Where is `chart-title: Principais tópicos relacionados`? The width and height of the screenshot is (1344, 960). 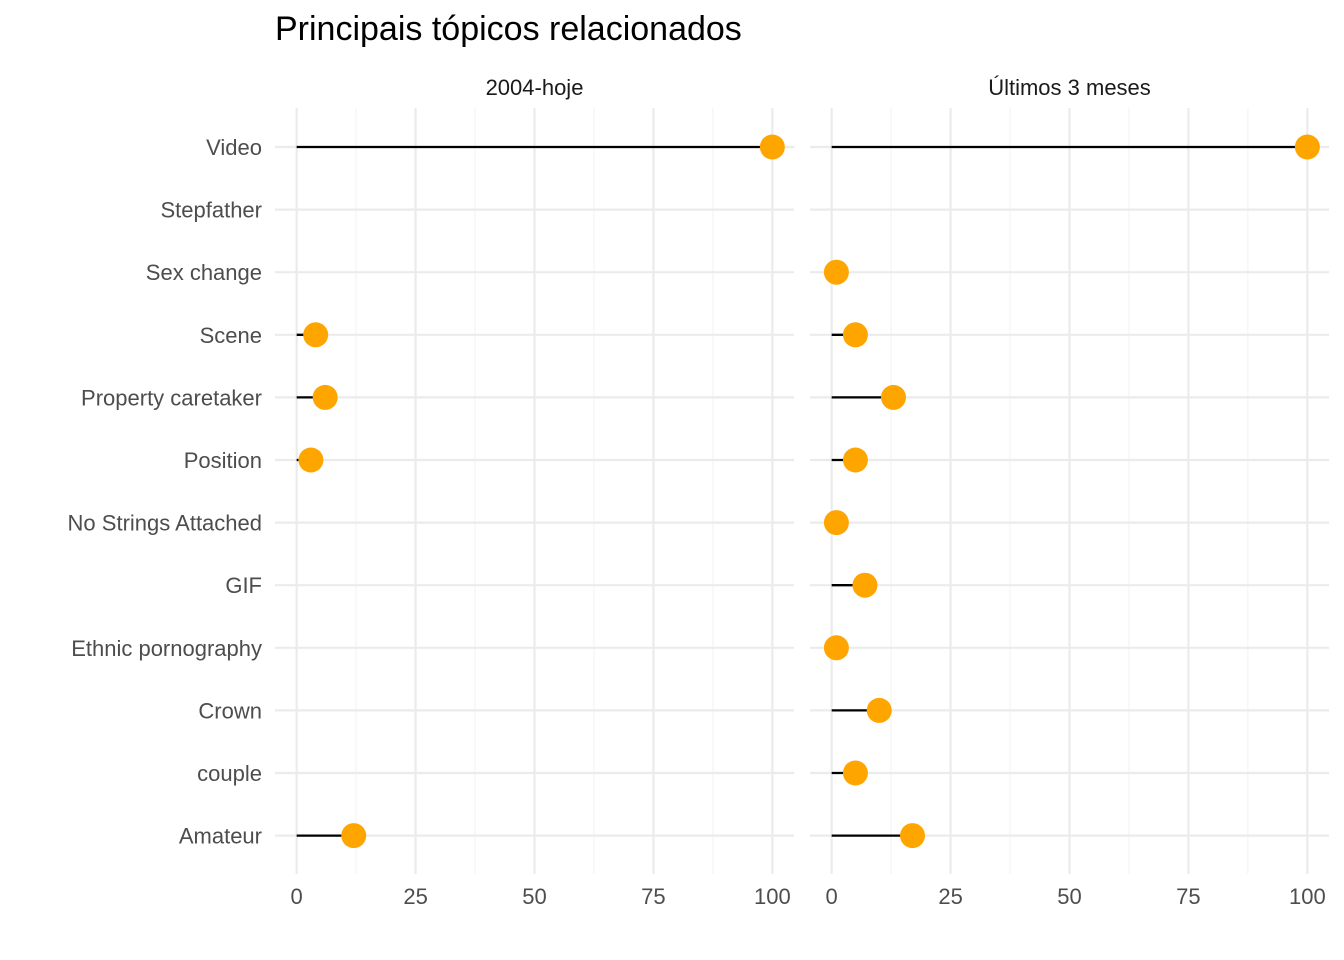 chart-title: Principais tópicos relacionados is located at coordinates (508, 29).